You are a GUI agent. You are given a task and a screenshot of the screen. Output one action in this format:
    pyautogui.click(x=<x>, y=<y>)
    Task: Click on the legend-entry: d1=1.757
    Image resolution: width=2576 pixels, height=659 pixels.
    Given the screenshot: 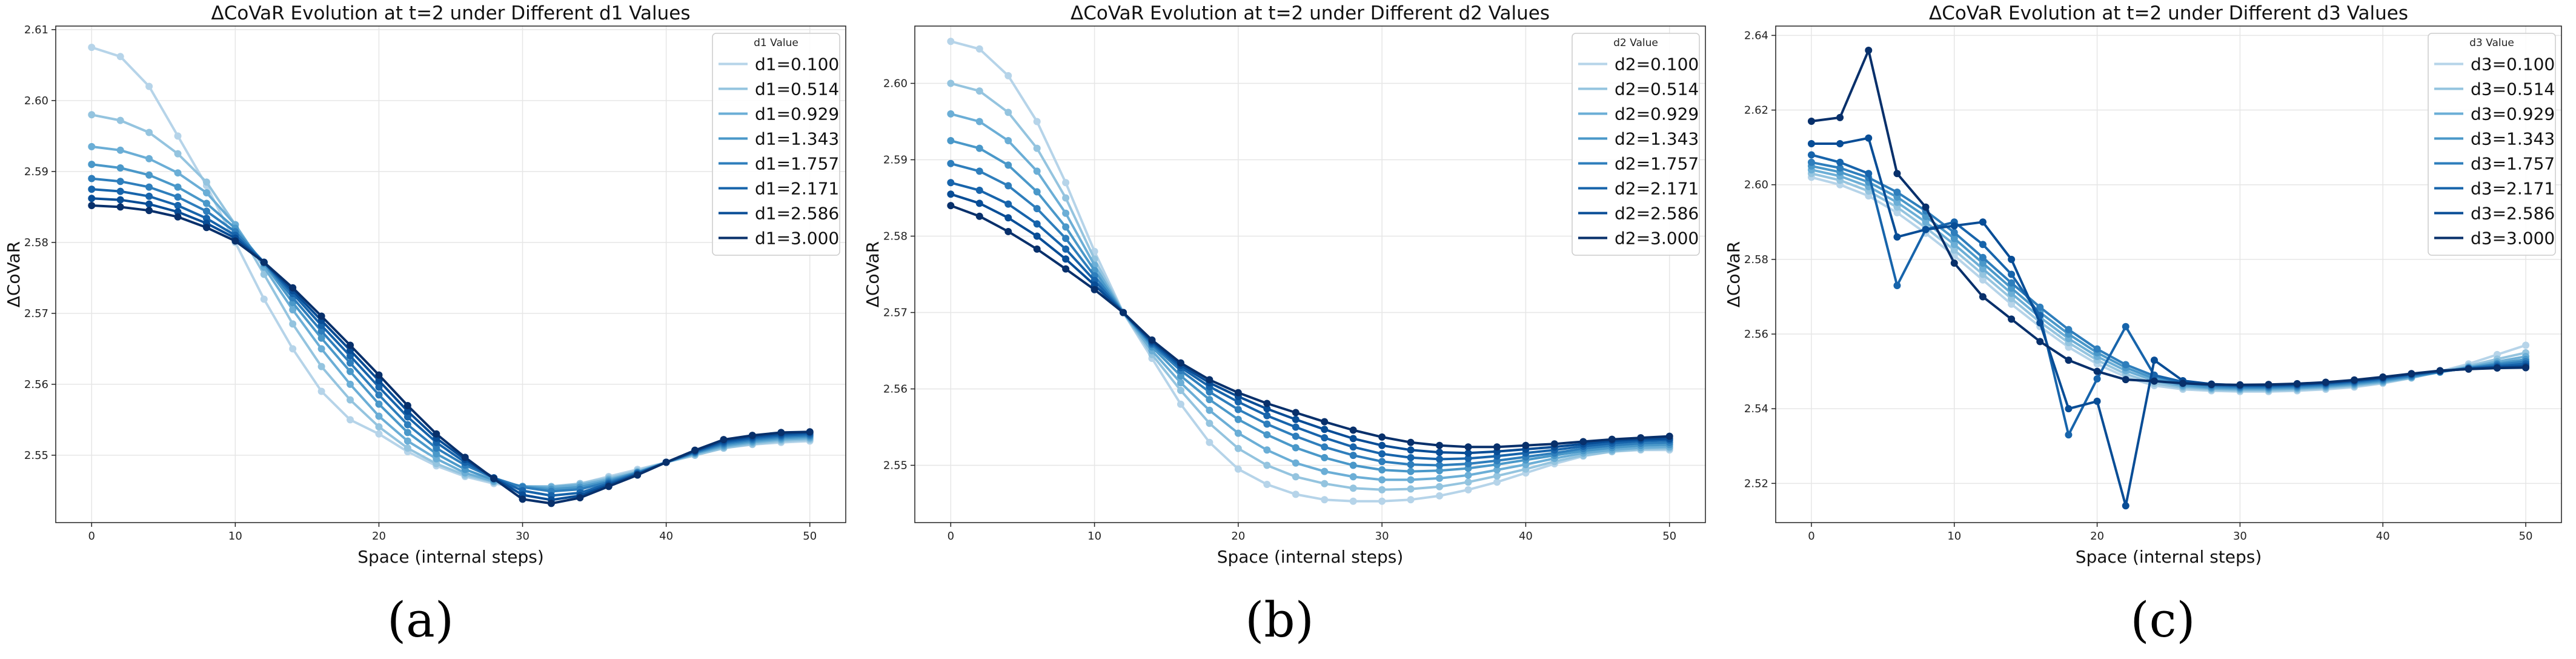 What is the action you would take?
    pyautogui.click(x=797, y=164)
    